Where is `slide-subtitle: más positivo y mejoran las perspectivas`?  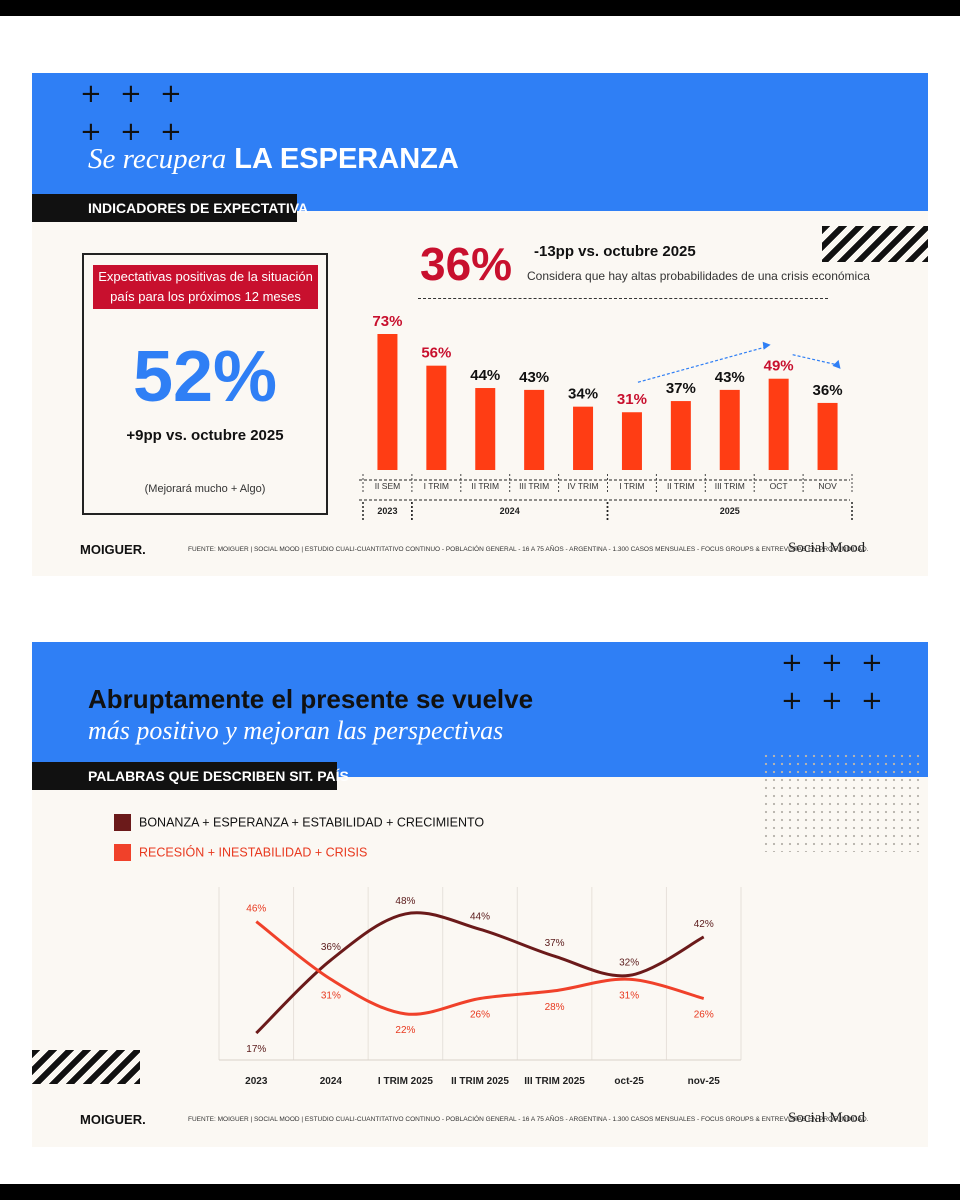 slide-subtitle: más positivo y mejoran las perspectivas is located at coordinates (296, 730).